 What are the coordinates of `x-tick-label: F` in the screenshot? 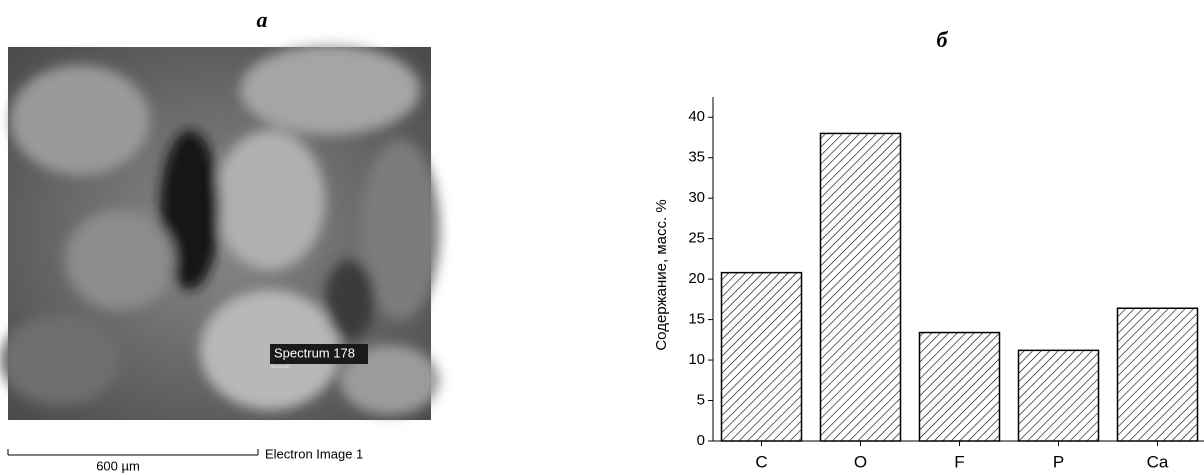 It's located at (959, 461).